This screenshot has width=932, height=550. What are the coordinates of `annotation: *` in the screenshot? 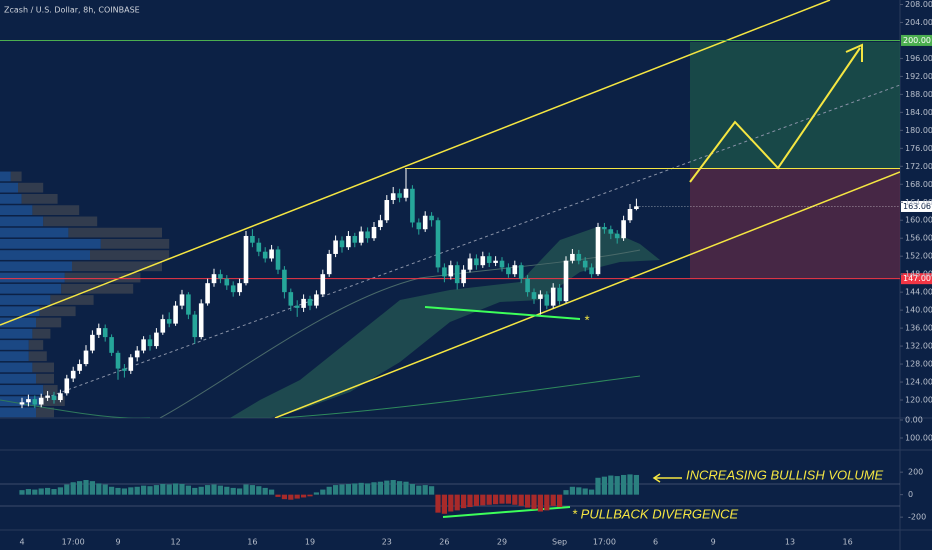 It's located at (587, 319).